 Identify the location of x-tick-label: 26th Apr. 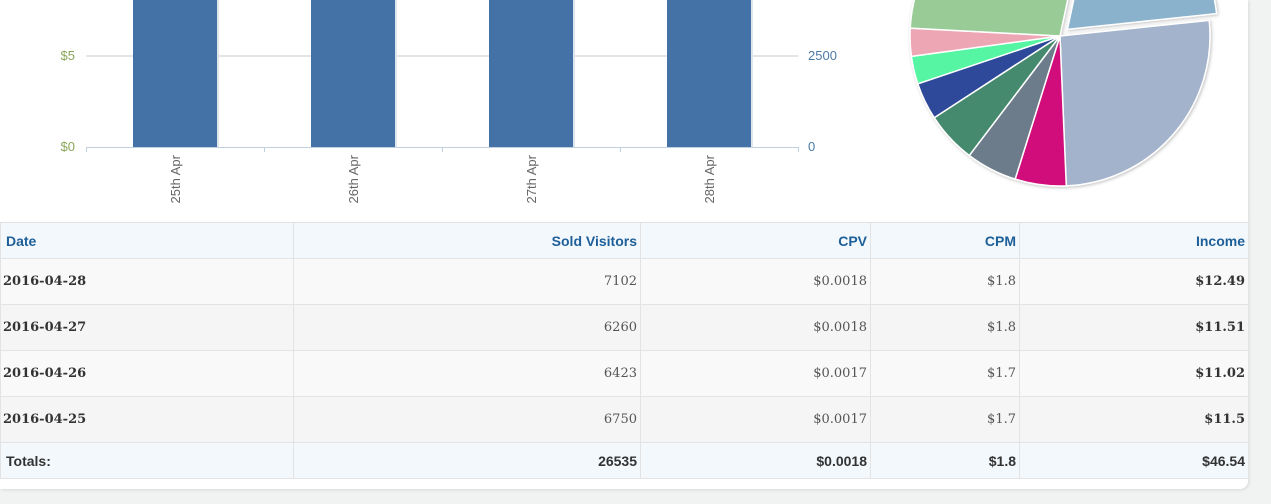
(353, 178).